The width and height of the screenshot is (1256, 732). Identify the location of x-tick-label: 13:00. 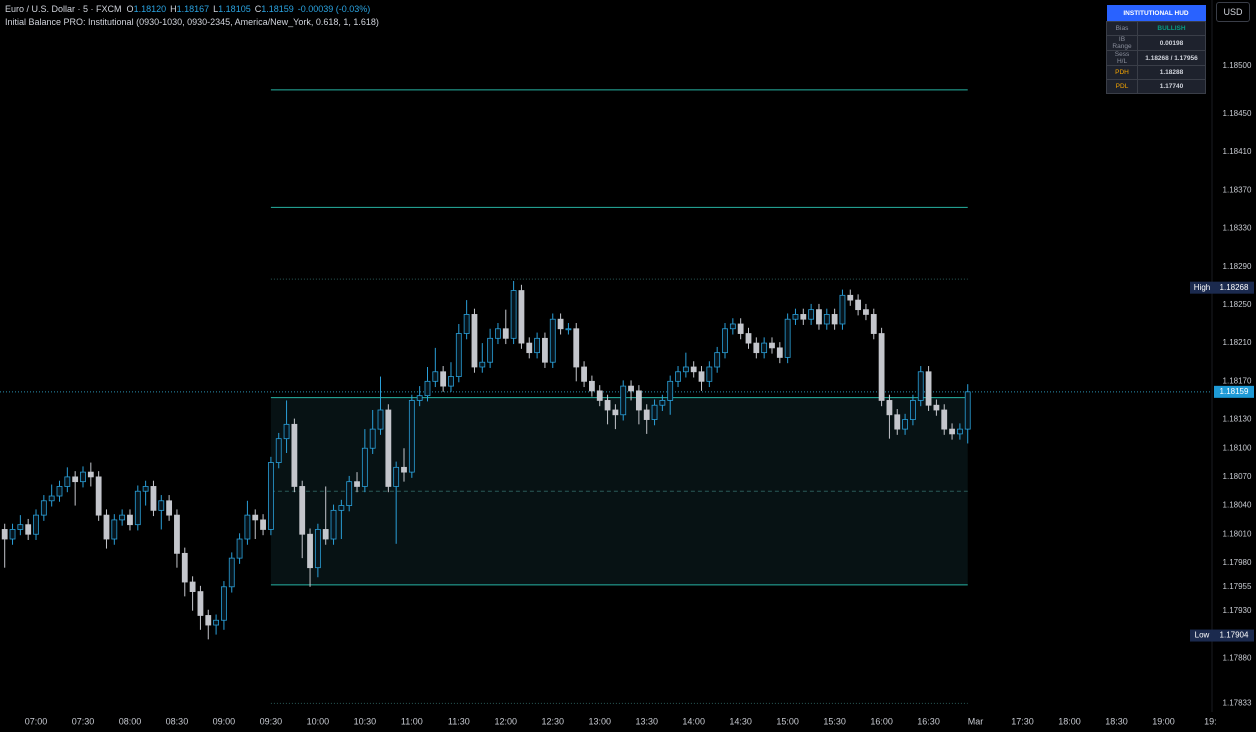
(599, 721).